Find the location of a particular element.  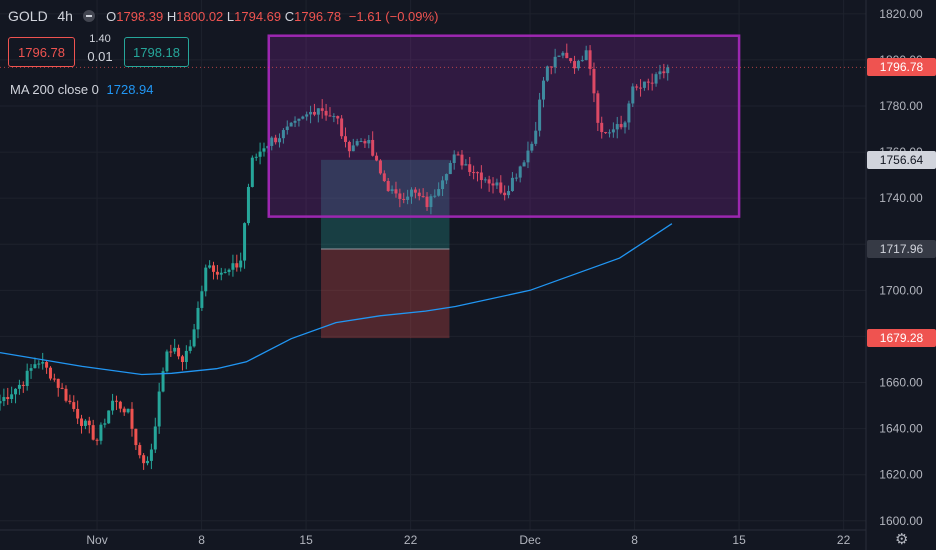

interval-label: 4h is located at coordinates (65, 16).